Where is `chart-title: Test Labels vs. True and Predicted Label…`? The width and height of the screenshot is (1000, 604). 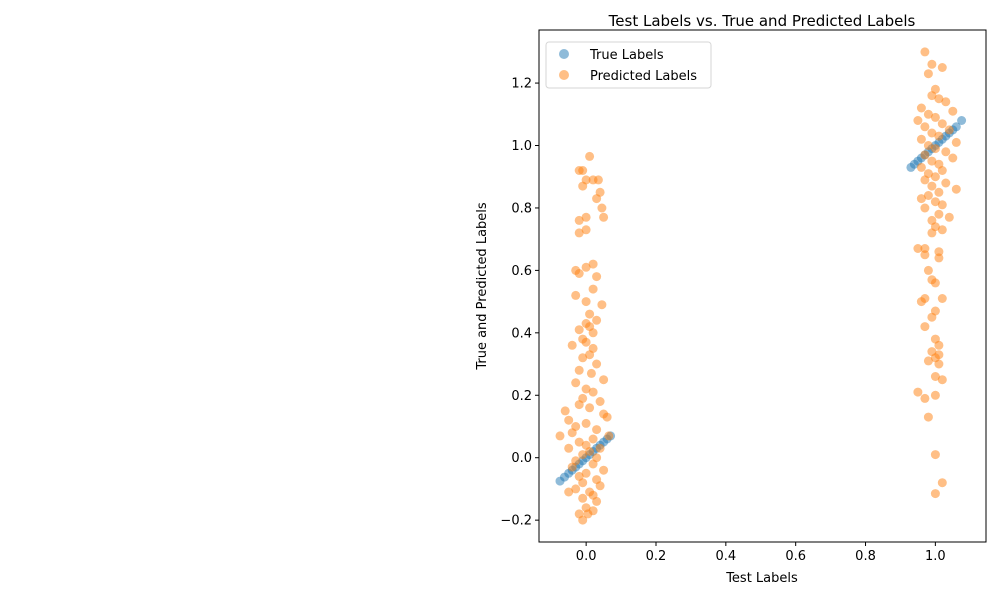 chart-title: Test Labels vs. True and Predicted Label… is located at coordinates (762, 21).